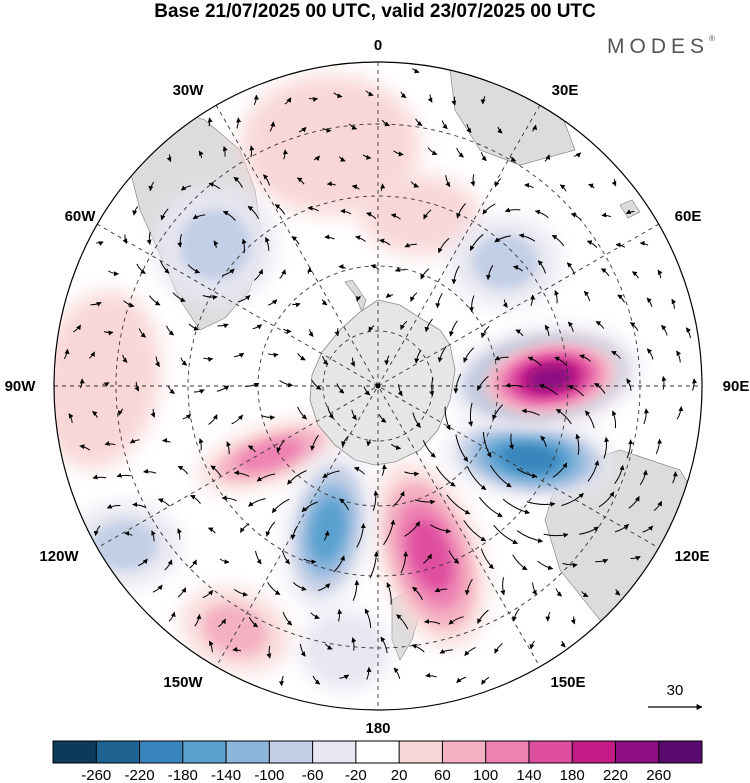 This screenshot has height=783, width=750. Describe the element at coordinates (615, 775) in the screenshot. I see `colorbar-tick-label: 220` at that location.